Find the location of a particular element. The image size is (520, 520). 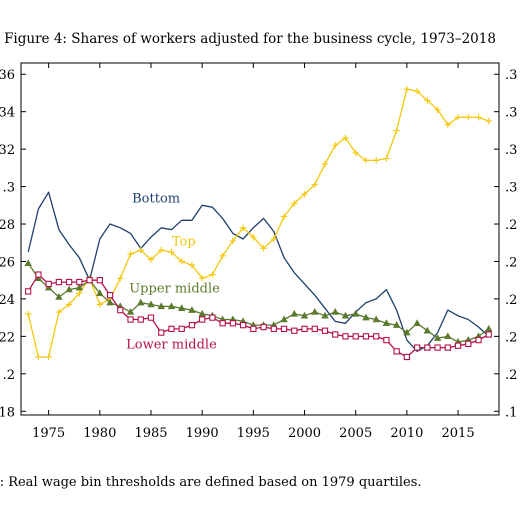

y-tick-label-left: .36 is located at coordinates (7, 75).